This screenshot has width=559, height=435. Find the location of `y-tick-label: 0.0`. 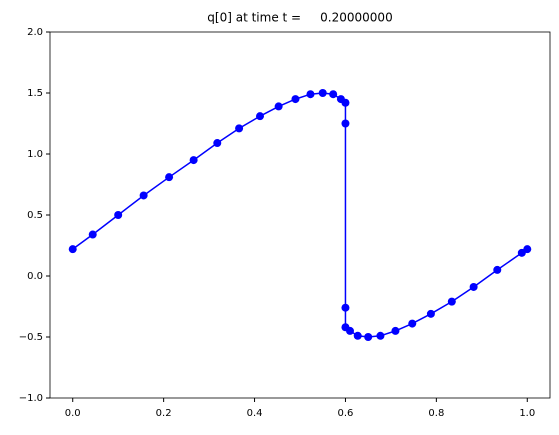

y-tick-label: 0.0 is located at coordinates (35, 276).